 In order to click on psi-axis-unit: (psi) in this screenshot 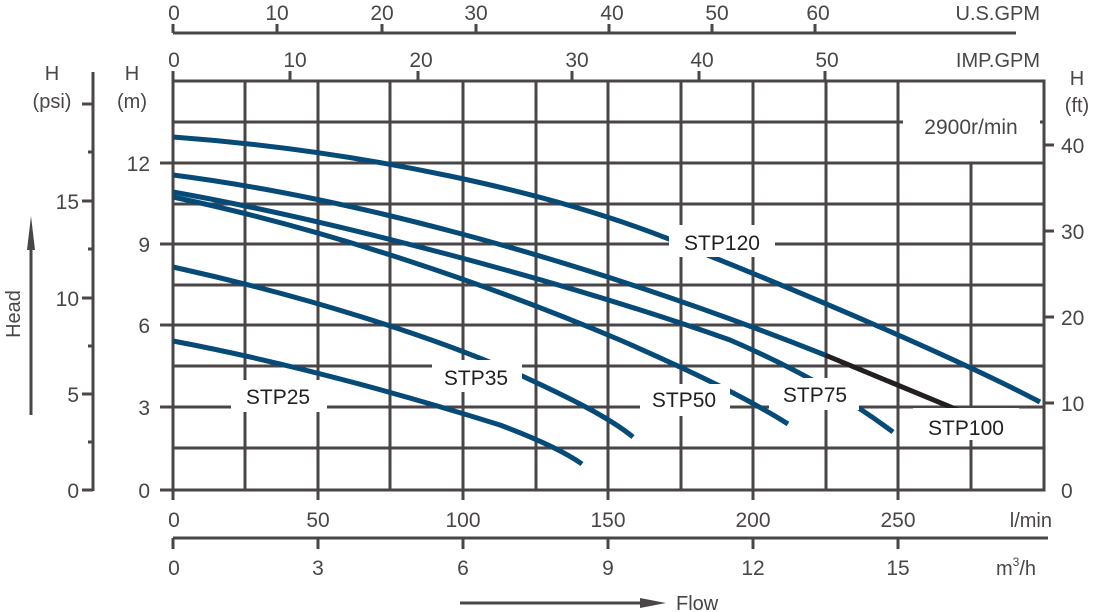, I will do `click(52, 102)`.